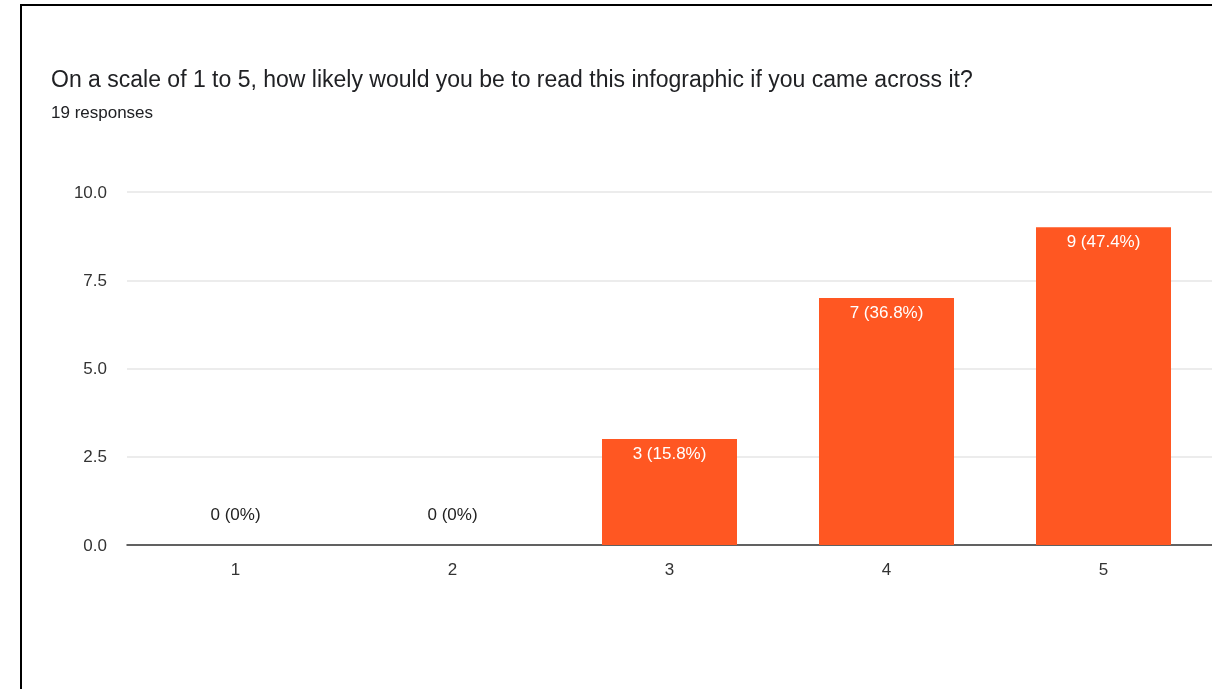  What do you see at coordinates (886, 569) in the screenshot?
I see `x-tick-label: 4` at bounding box center [886, 569].